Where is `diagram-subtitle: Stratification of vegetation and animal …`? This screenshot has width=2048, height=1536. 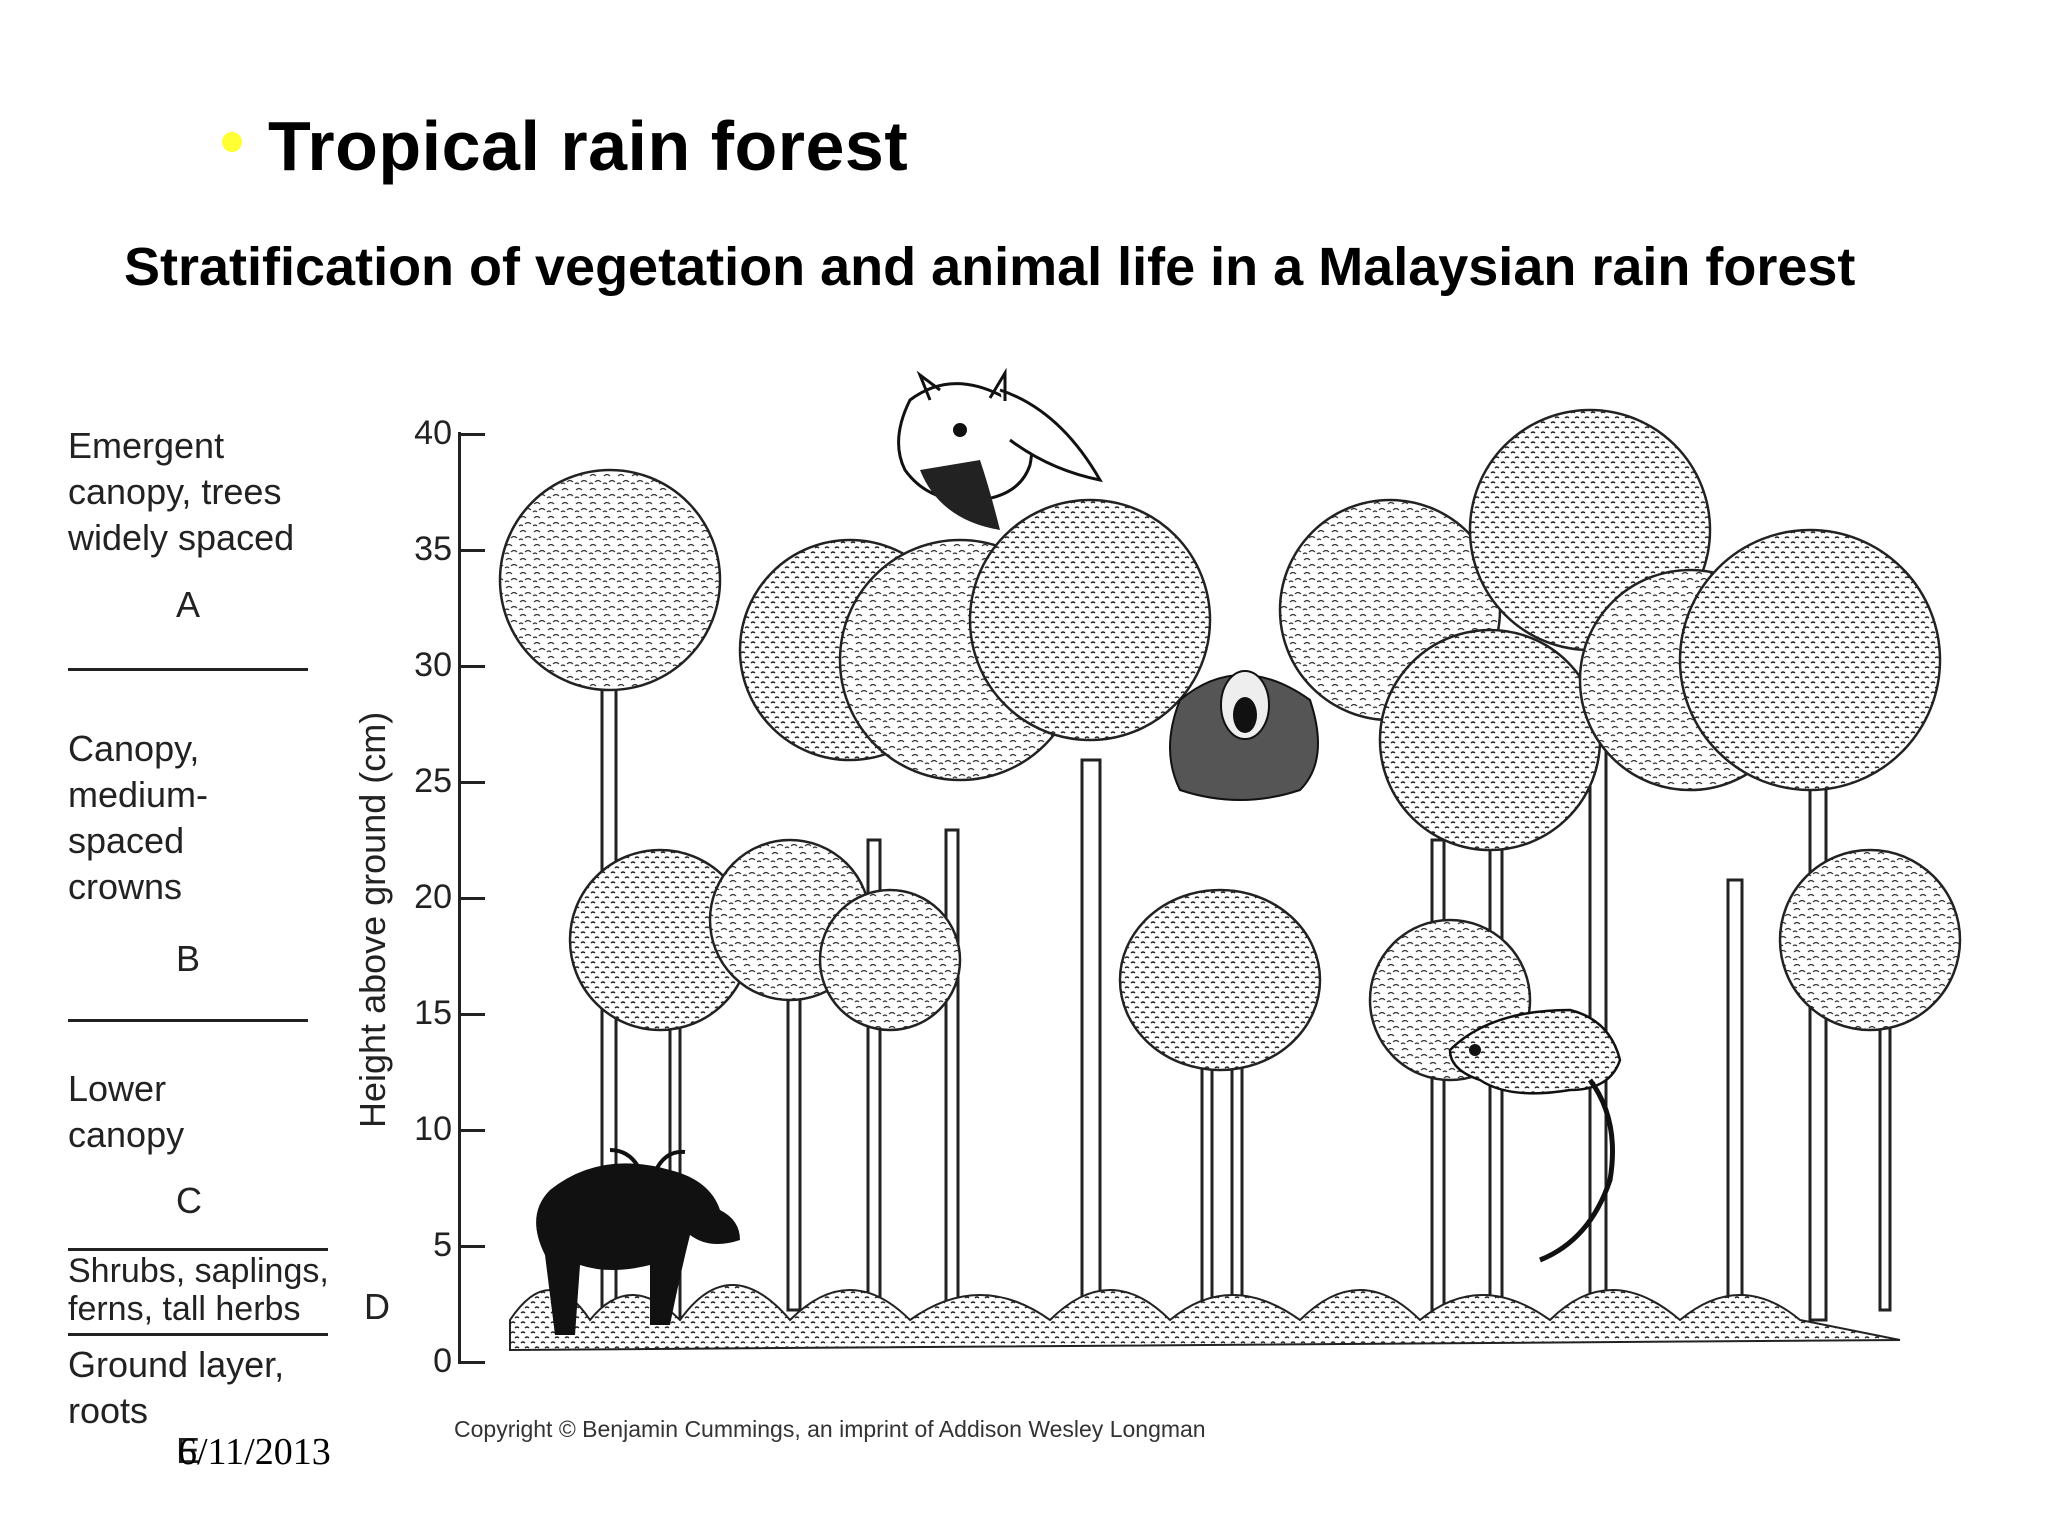 diagram-subtitle: Stratification of vegetation and animal … is located at coordinates (990, 267).